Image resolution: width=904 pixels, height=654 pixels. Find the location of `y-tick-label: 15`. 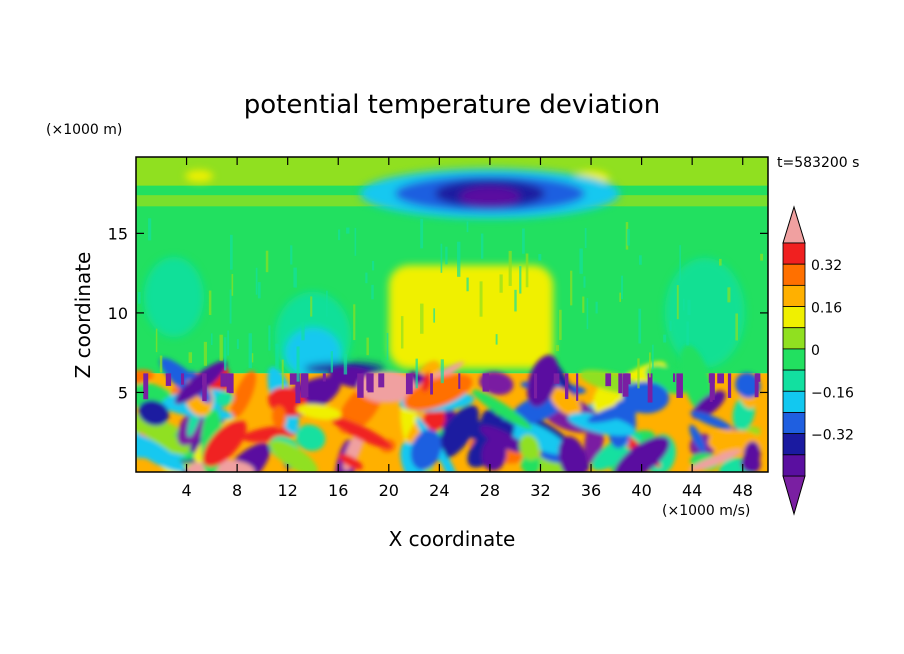

y-tick-label: 15 is located at coordinates (118, 233).